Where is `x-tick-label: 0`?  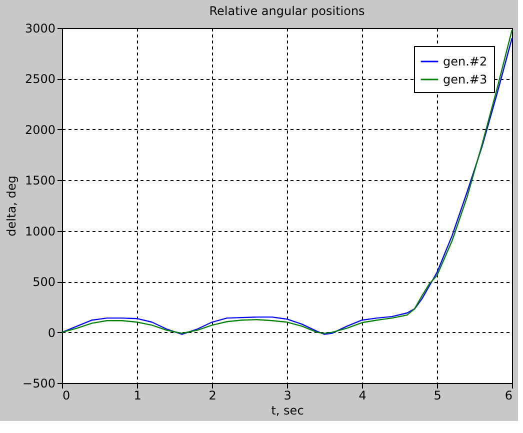
x-tick-label: 0 is located at coordinates (66, 395).